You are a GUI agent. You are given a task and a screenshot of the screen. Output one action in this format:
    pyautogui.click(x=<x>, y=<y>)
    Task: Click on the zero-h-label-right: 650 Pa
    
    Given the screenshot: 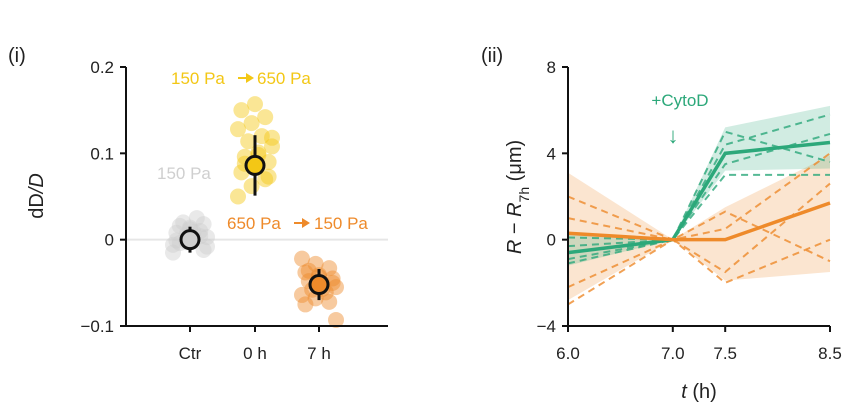 What is the action you would take?
    pyautogui.click(x=284, y=78)
    